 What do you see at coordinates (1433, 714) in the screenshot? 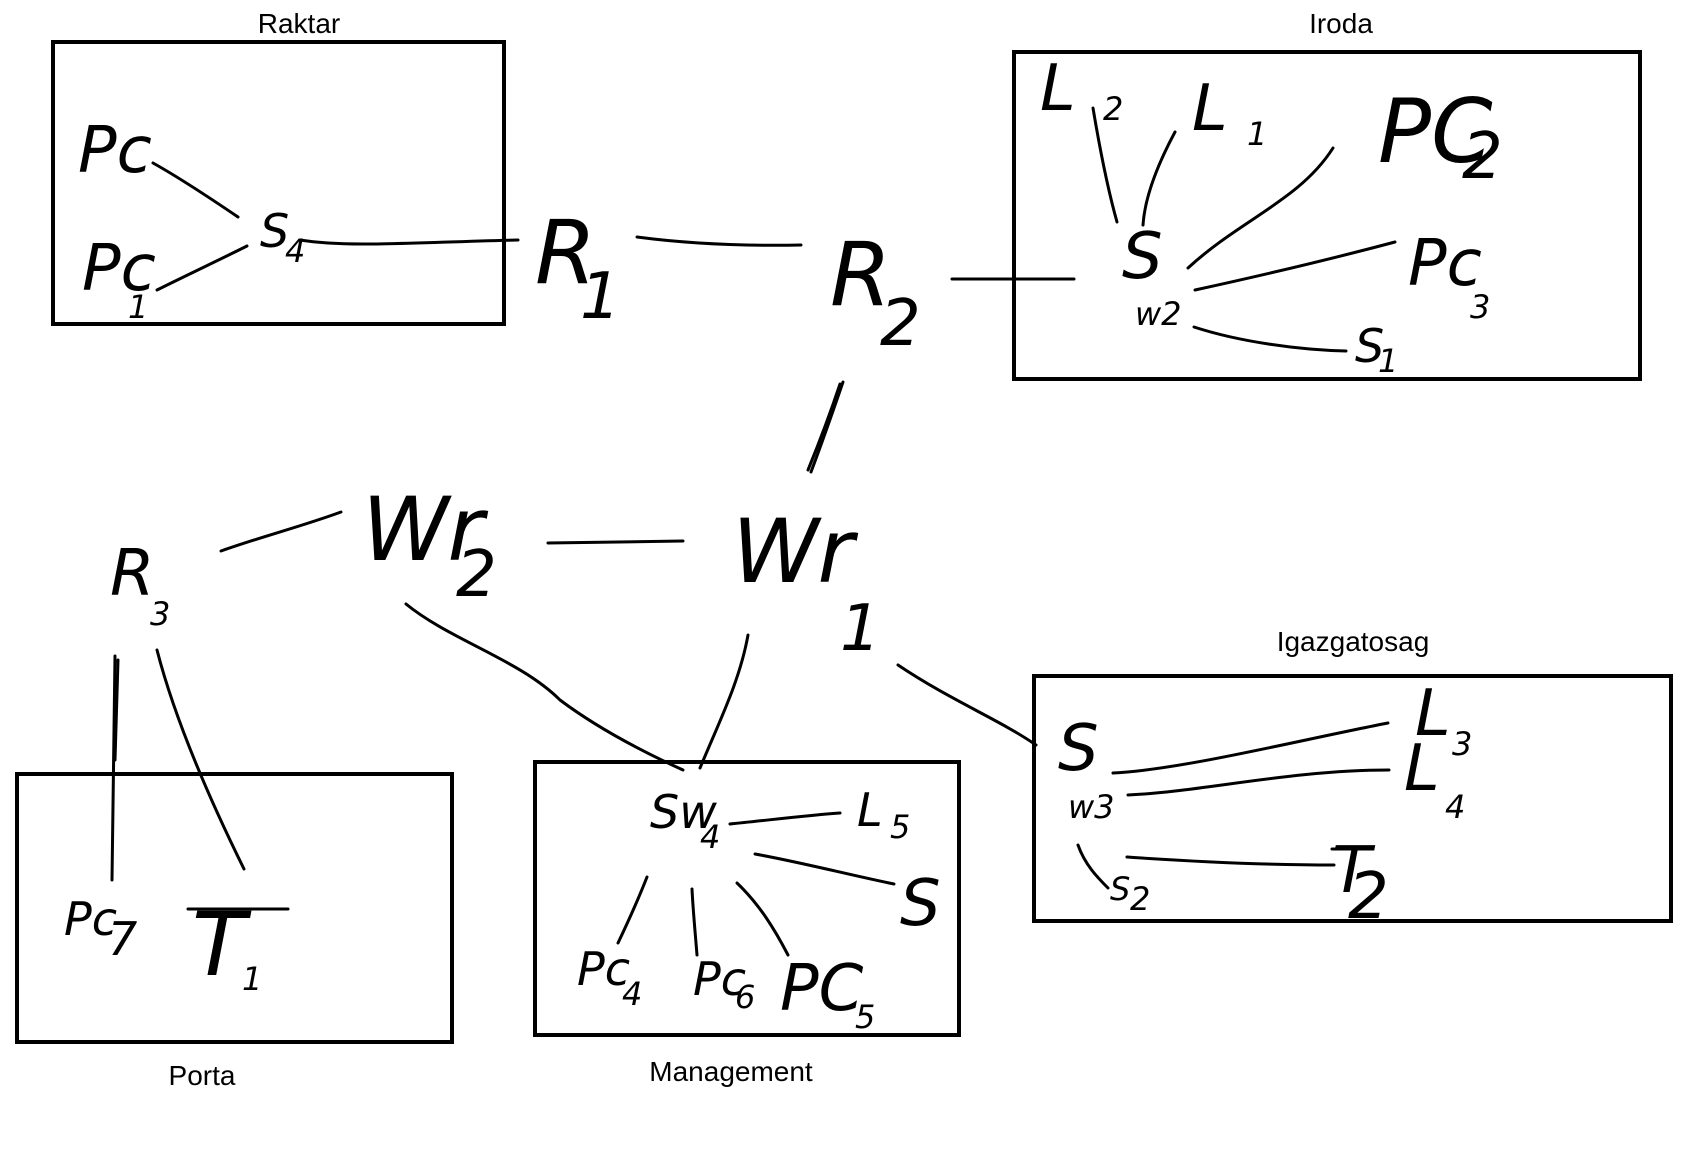
I see `igazgatosag-l3-label: L` at bounding box center [1433, 714].